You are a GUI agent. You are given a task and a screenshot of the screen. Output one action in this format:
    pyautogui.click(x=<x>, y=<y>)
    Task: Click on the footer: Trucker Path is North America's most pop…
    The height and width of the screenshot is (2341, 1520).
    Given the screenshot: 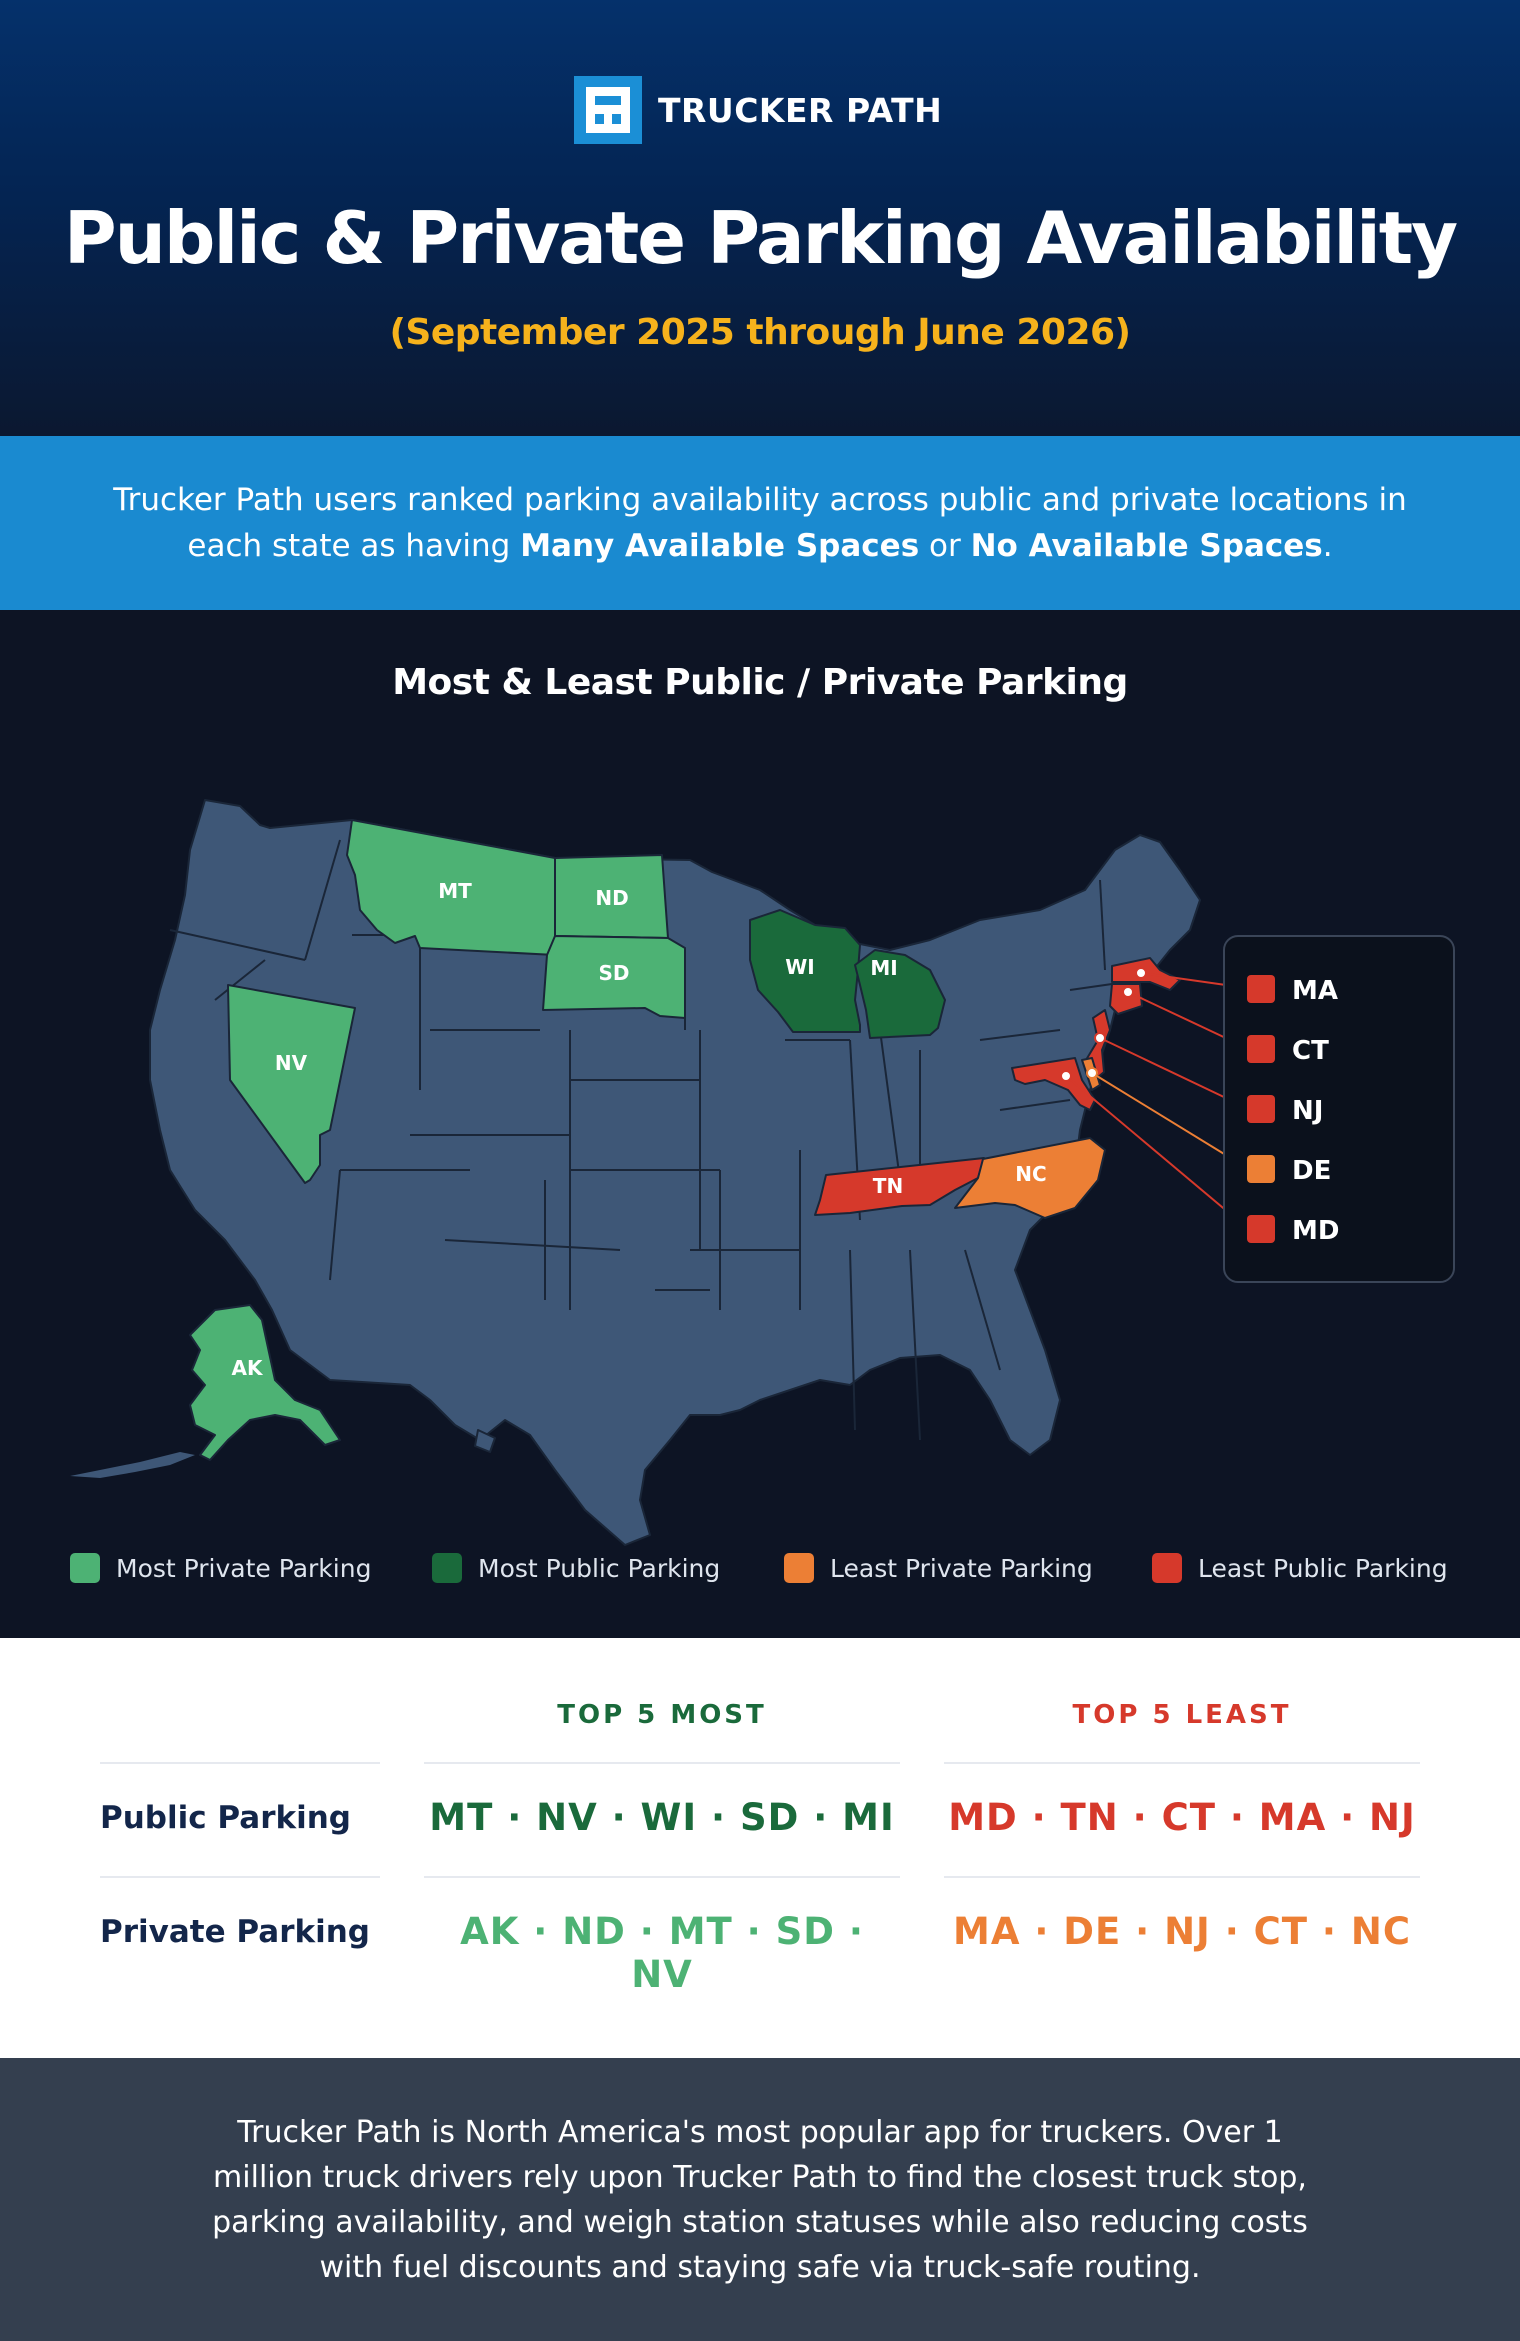 What is the action you would take?
    pyautogui.click(x=760, y=2199)
    